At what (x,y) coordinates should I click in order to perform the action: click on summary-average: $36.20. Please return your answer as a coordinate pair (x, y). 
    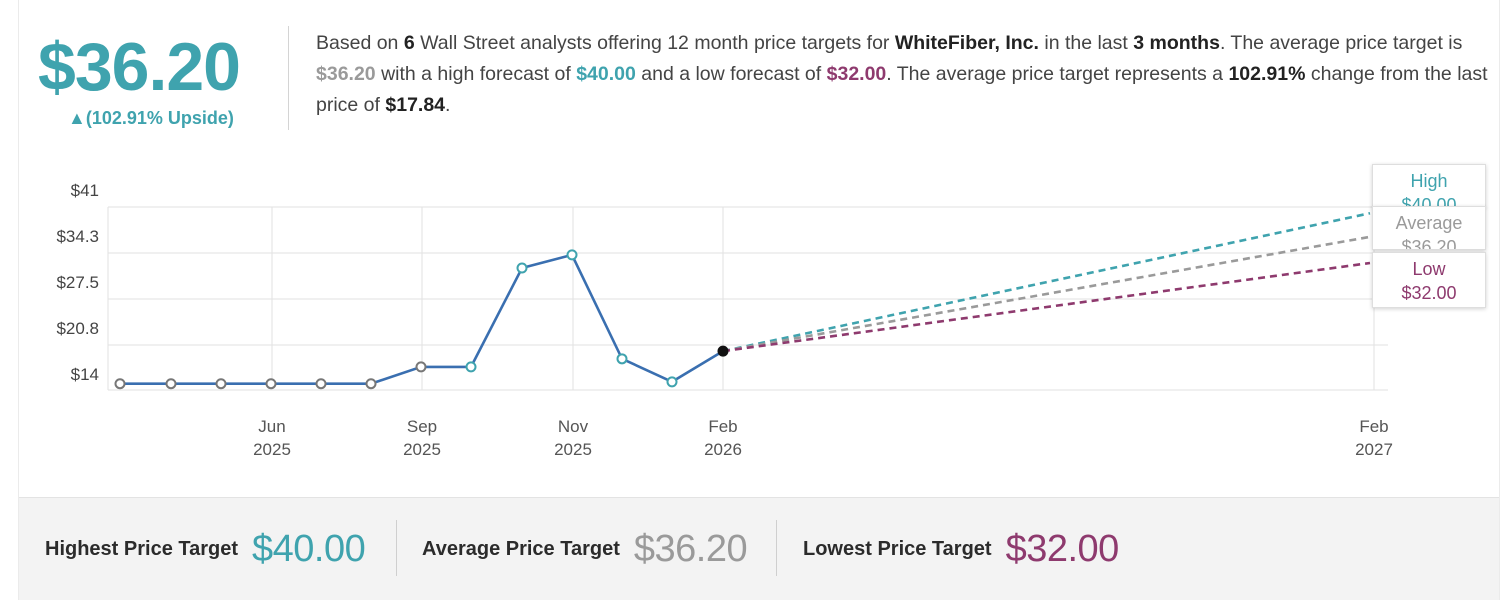
    Looking at the image, I should click on (346, 74).